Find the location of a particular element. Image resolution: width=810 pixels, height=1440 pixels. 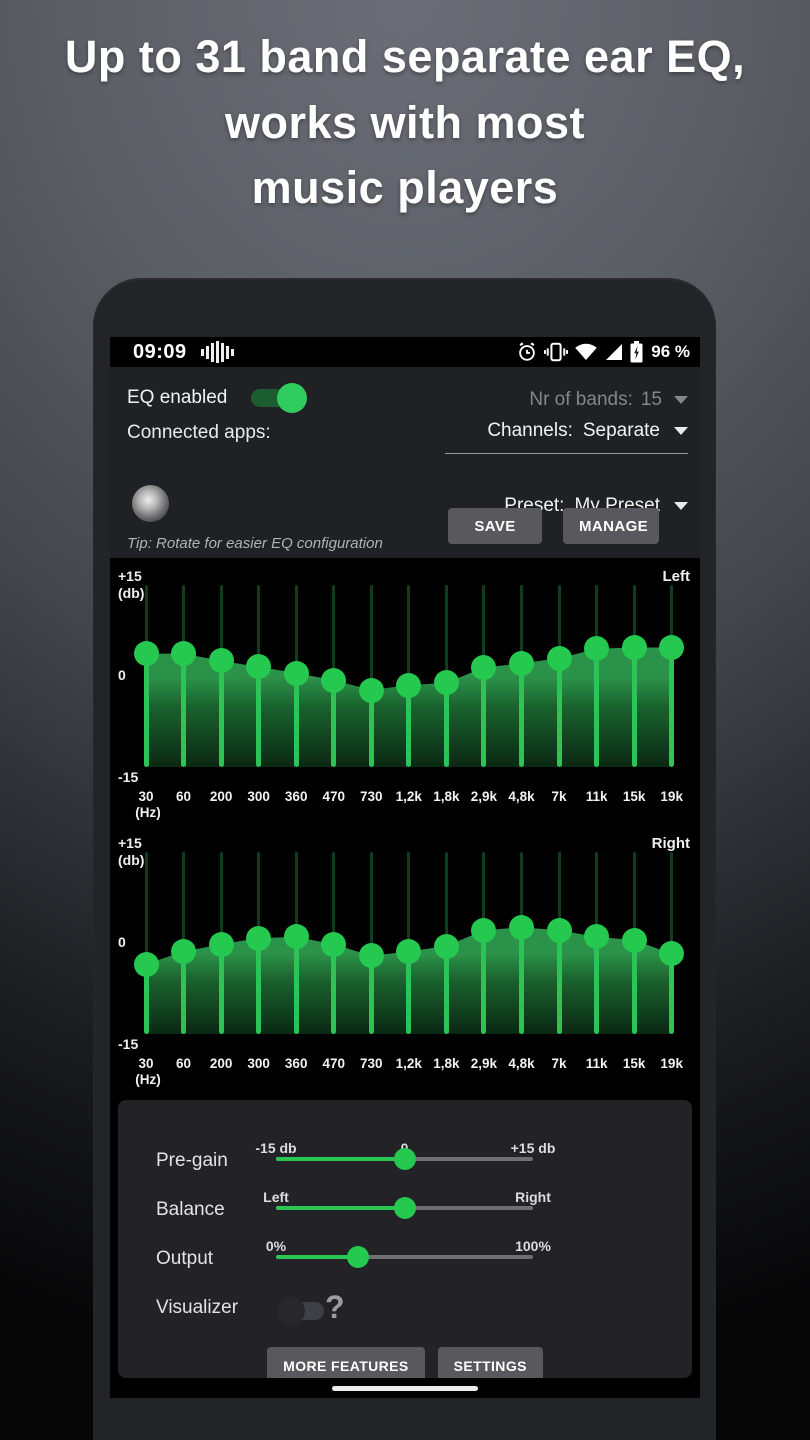

save-button: SAVE is located at coordinates (495, 526).